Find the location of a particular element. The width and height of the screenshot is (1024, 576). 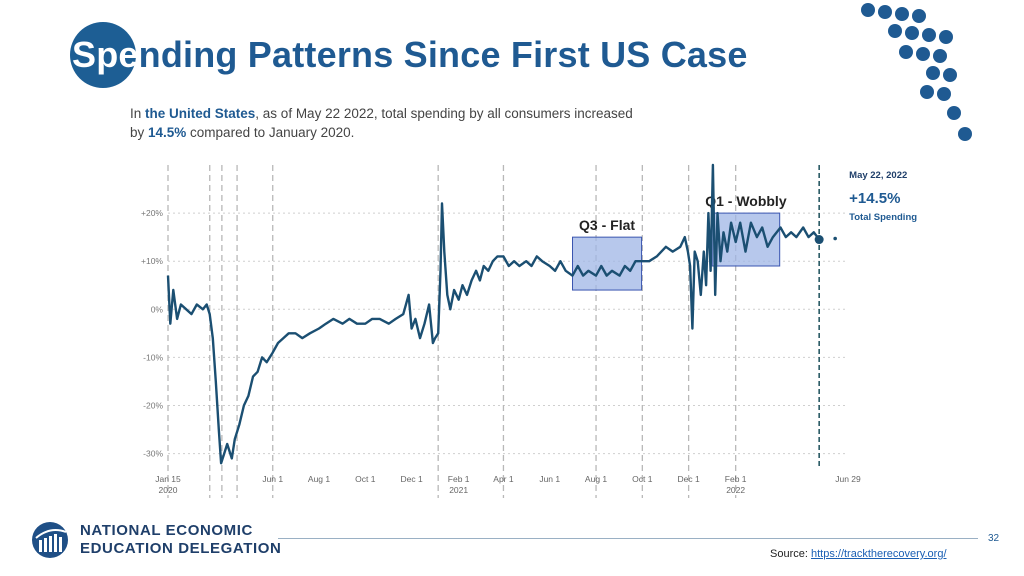

annotation-label: Q3 - Flat is located at coordinates (607, 225).